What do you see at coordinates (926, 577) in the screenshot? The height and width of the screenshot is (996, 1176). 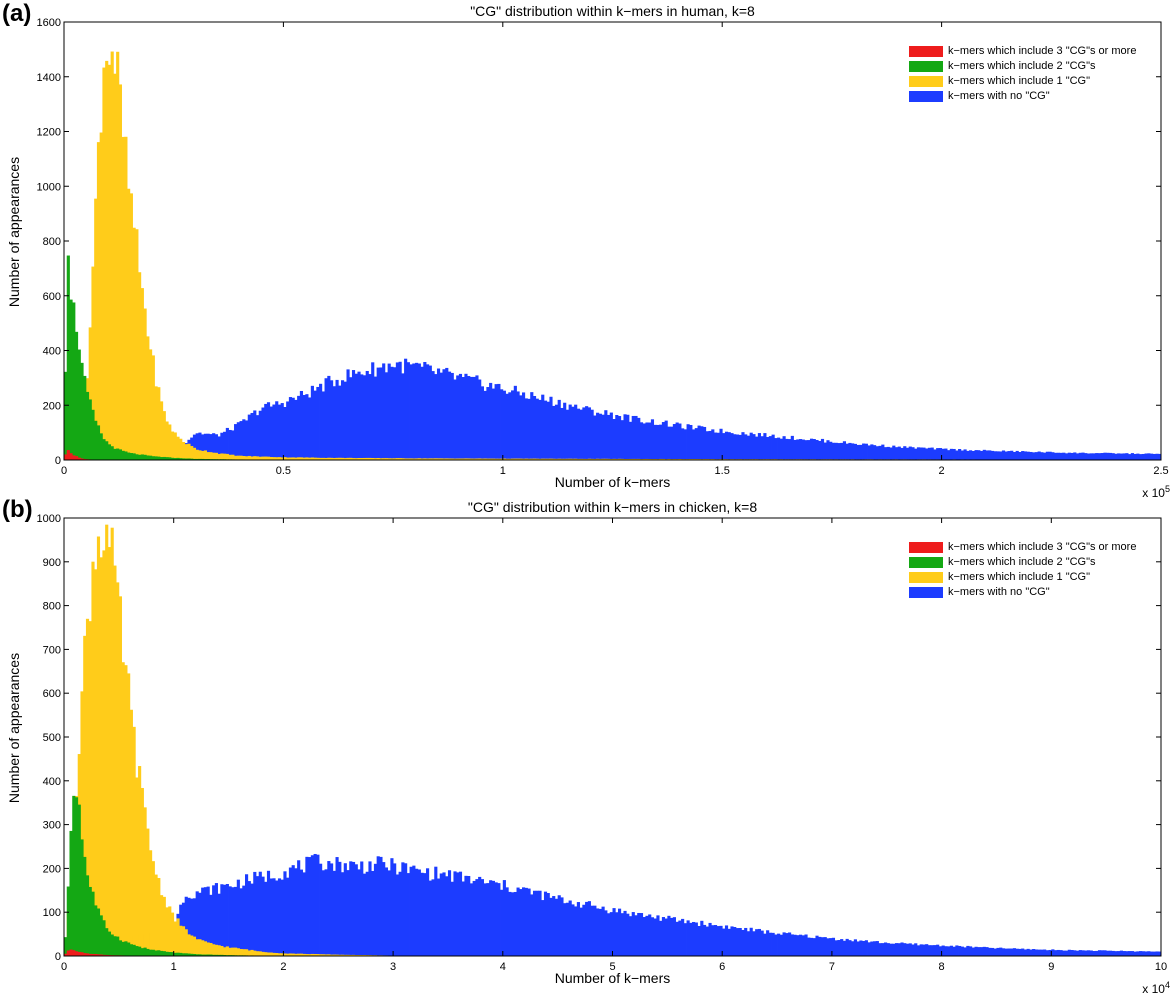 I see `legend-swatch-yellow` at bounding box center [926, 577].